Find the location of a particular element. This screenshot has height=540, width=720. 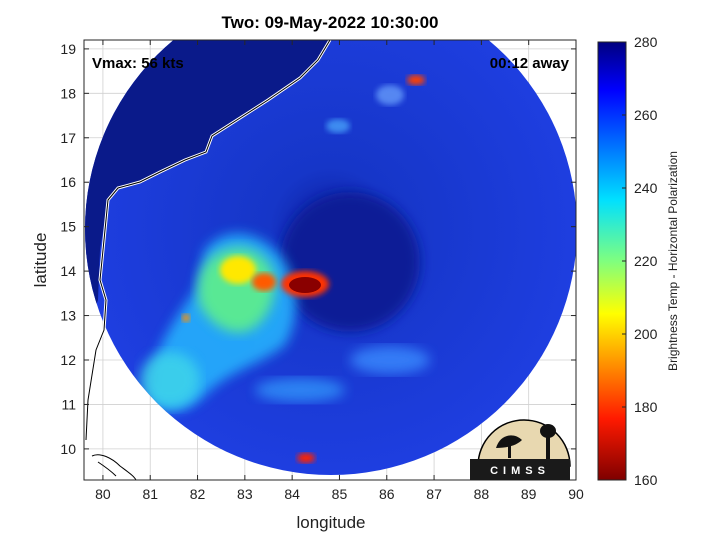

cyclone-eye is located at coordinates (350, 262).